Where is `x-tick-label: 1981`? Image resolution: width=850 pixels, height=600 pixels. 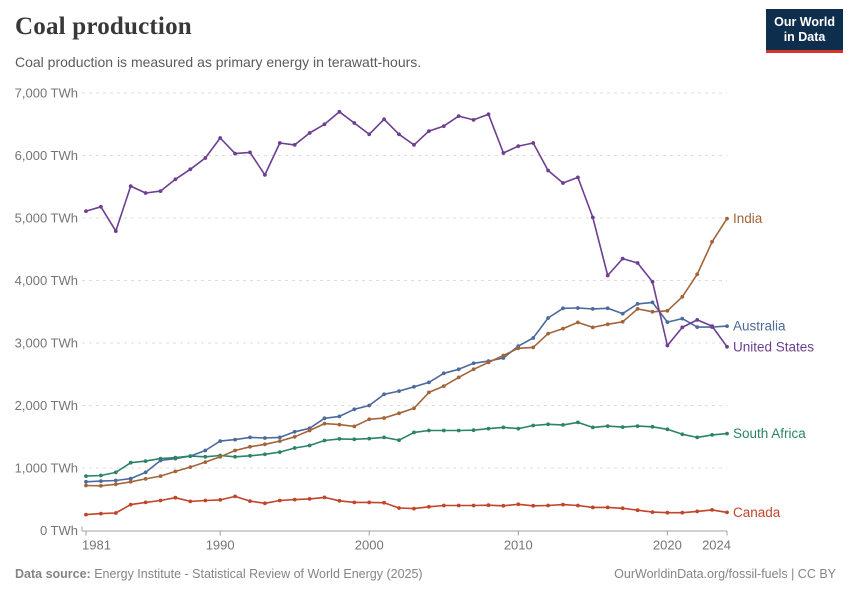 x-tick-label: 1981 is located at coordinates (96, 545).